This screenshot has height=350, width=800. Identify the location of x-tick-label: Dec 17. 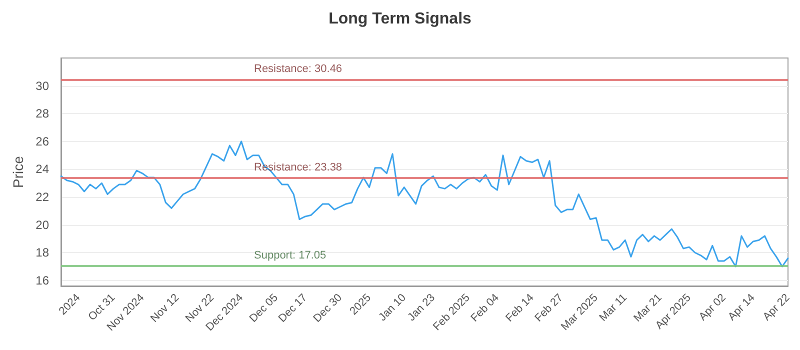
(293, 308).